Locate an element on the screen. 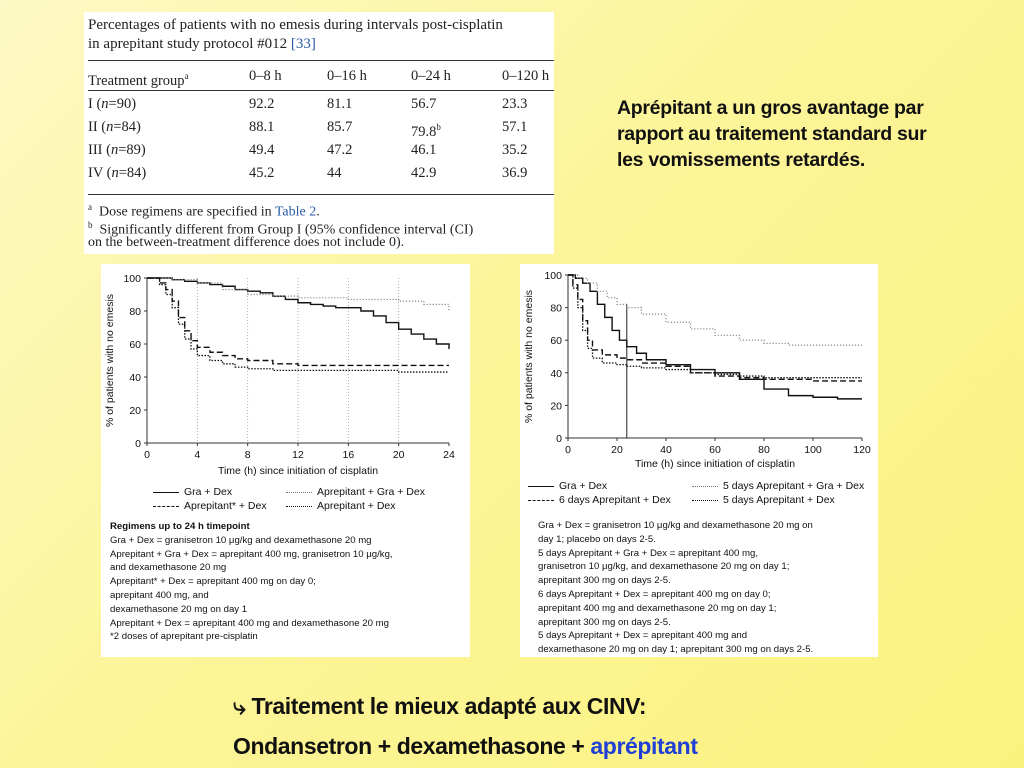 The image size is (1024, 768). legend2-5days-aprepitant-gra-dex: 5 days Aprepitant + Gra + Dex is located at coordinates (778, 486).